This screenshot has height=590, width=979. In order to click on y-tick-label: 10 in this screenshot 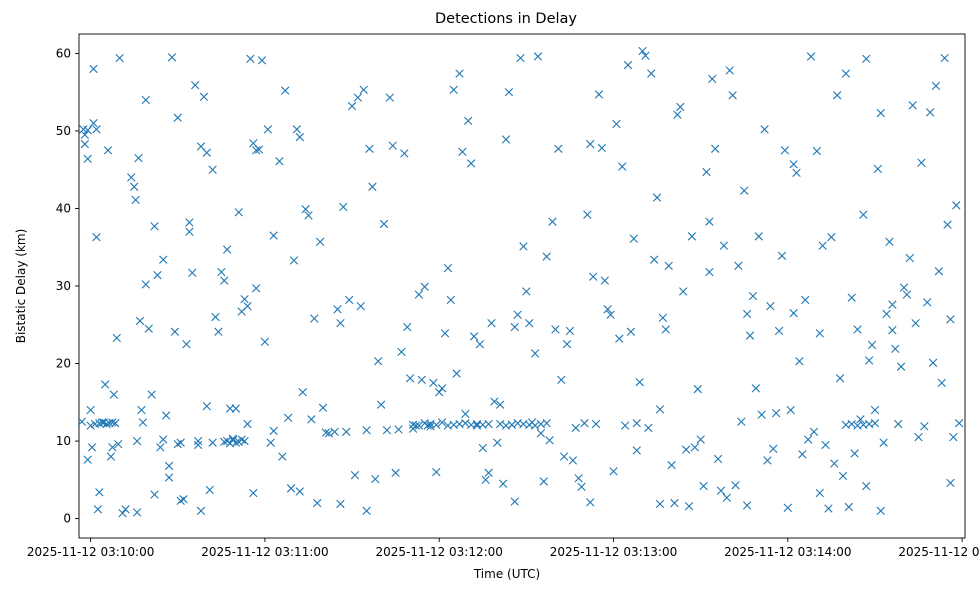, I will do `click(63, 441)`.